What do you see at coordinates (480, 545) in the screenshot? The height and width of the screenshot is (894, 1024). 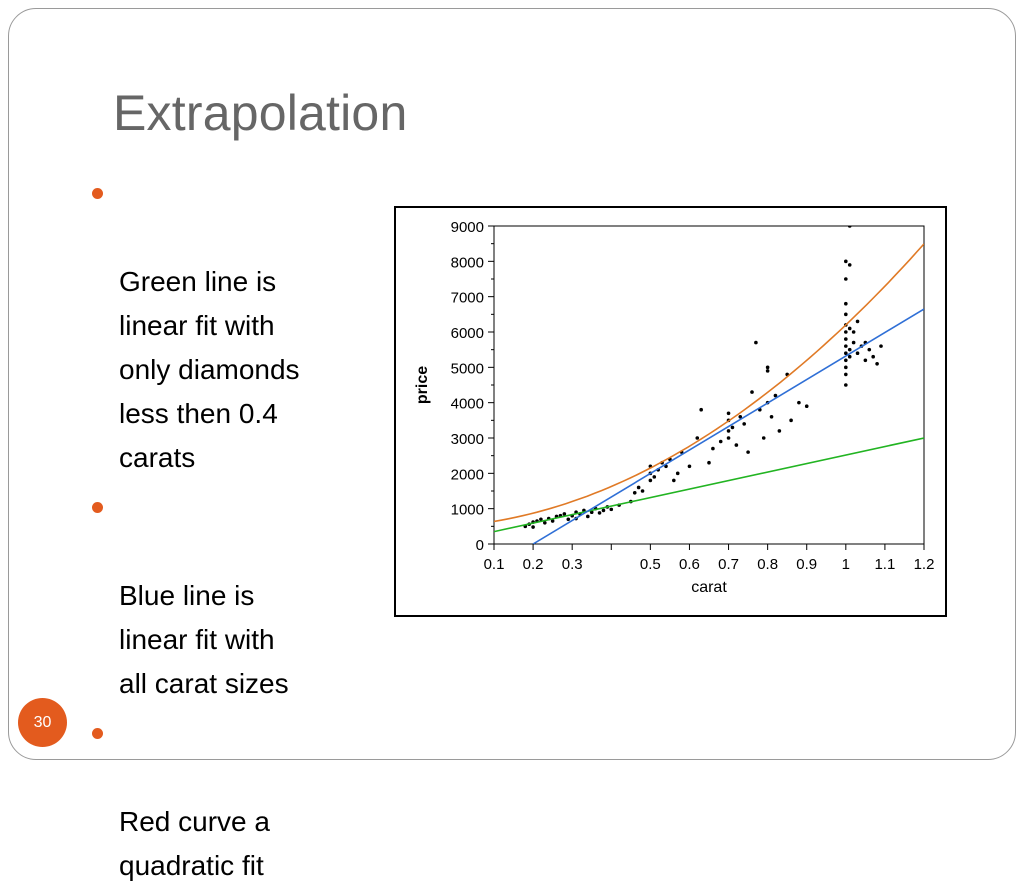 I see `y-tick-label: 0` at bounding box center [480, 545].